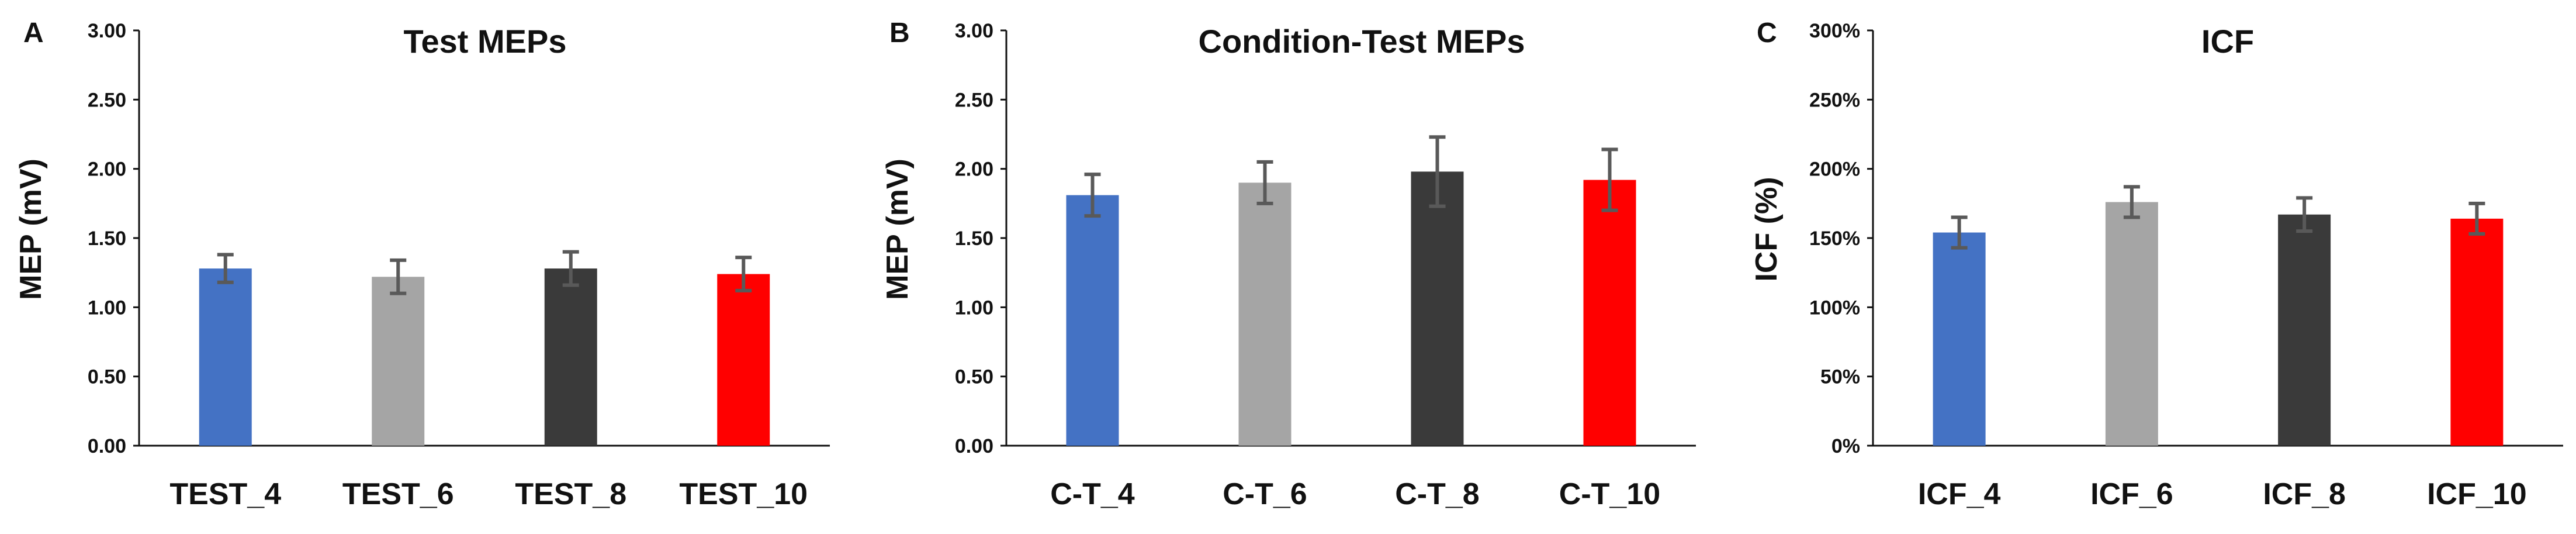 Image resolution: width=2576 pixels, height=534 pixels. What do you see at coordinates (33, 33) in the screenshot?
I see `panel-letter-a: A` at bounding box center [33, 33].